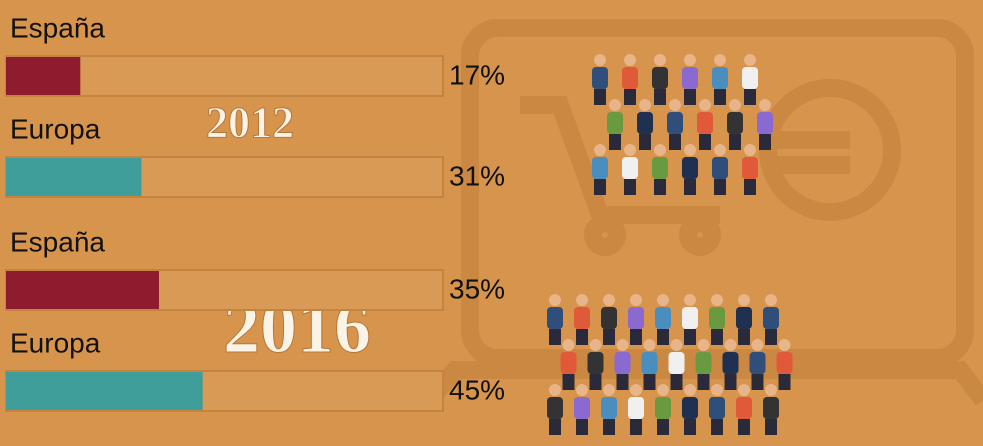 This screenshot has width=983, height=446. What do you see at coordinates (477, 175) in the screenshot?
I see `value-label: 31%` at bounding box center [477, 175].